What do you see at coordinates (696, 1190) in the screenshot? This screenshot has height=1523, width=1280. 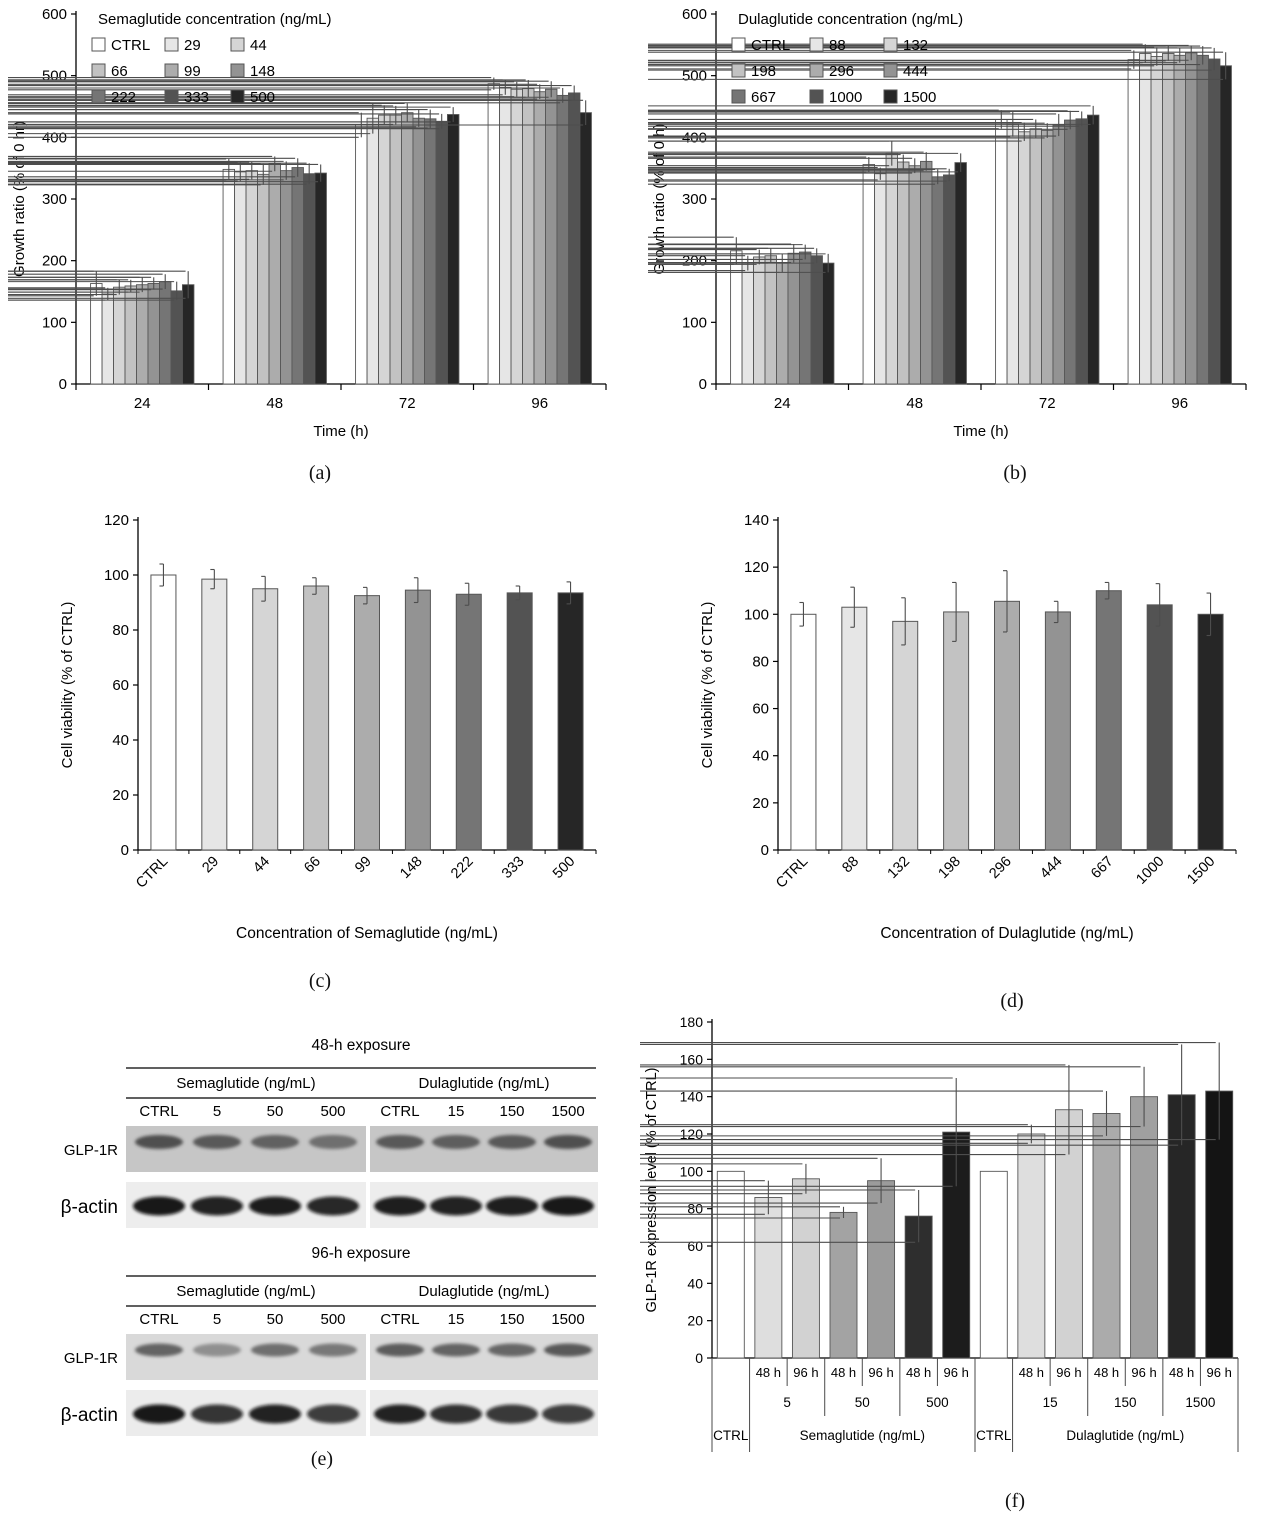 I see `y-axis: 0 20 40 60 80 100 120 140 160 180` at bounding box center [696, 1190].